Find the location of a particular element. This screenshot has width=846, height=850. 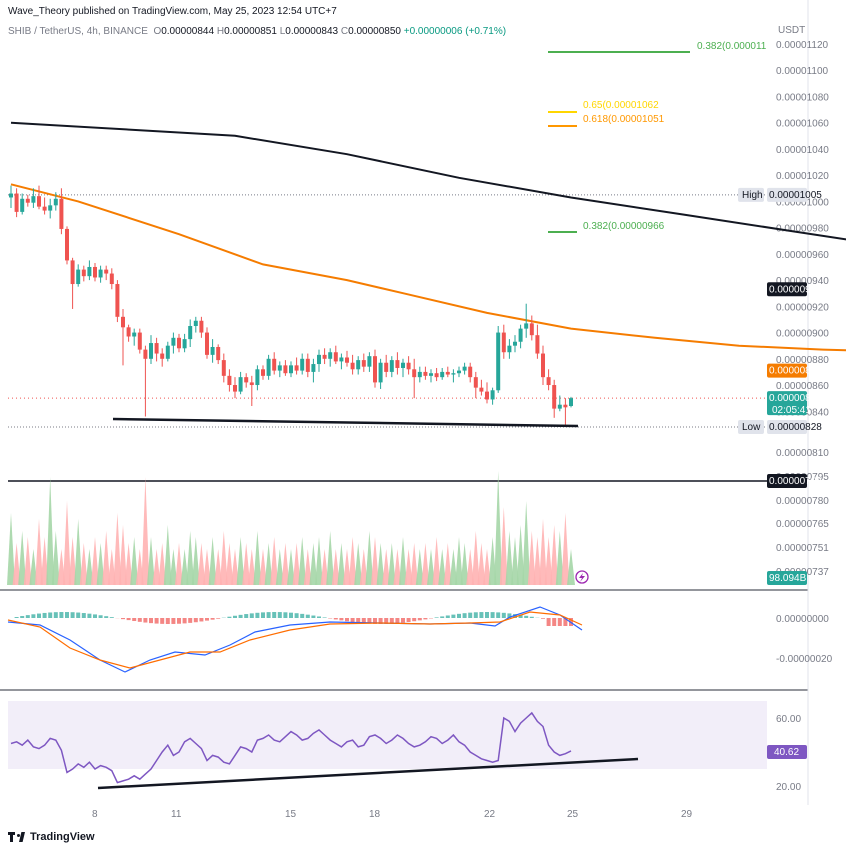

low-value: 0.00000843 is located at coordinates (312, 31).